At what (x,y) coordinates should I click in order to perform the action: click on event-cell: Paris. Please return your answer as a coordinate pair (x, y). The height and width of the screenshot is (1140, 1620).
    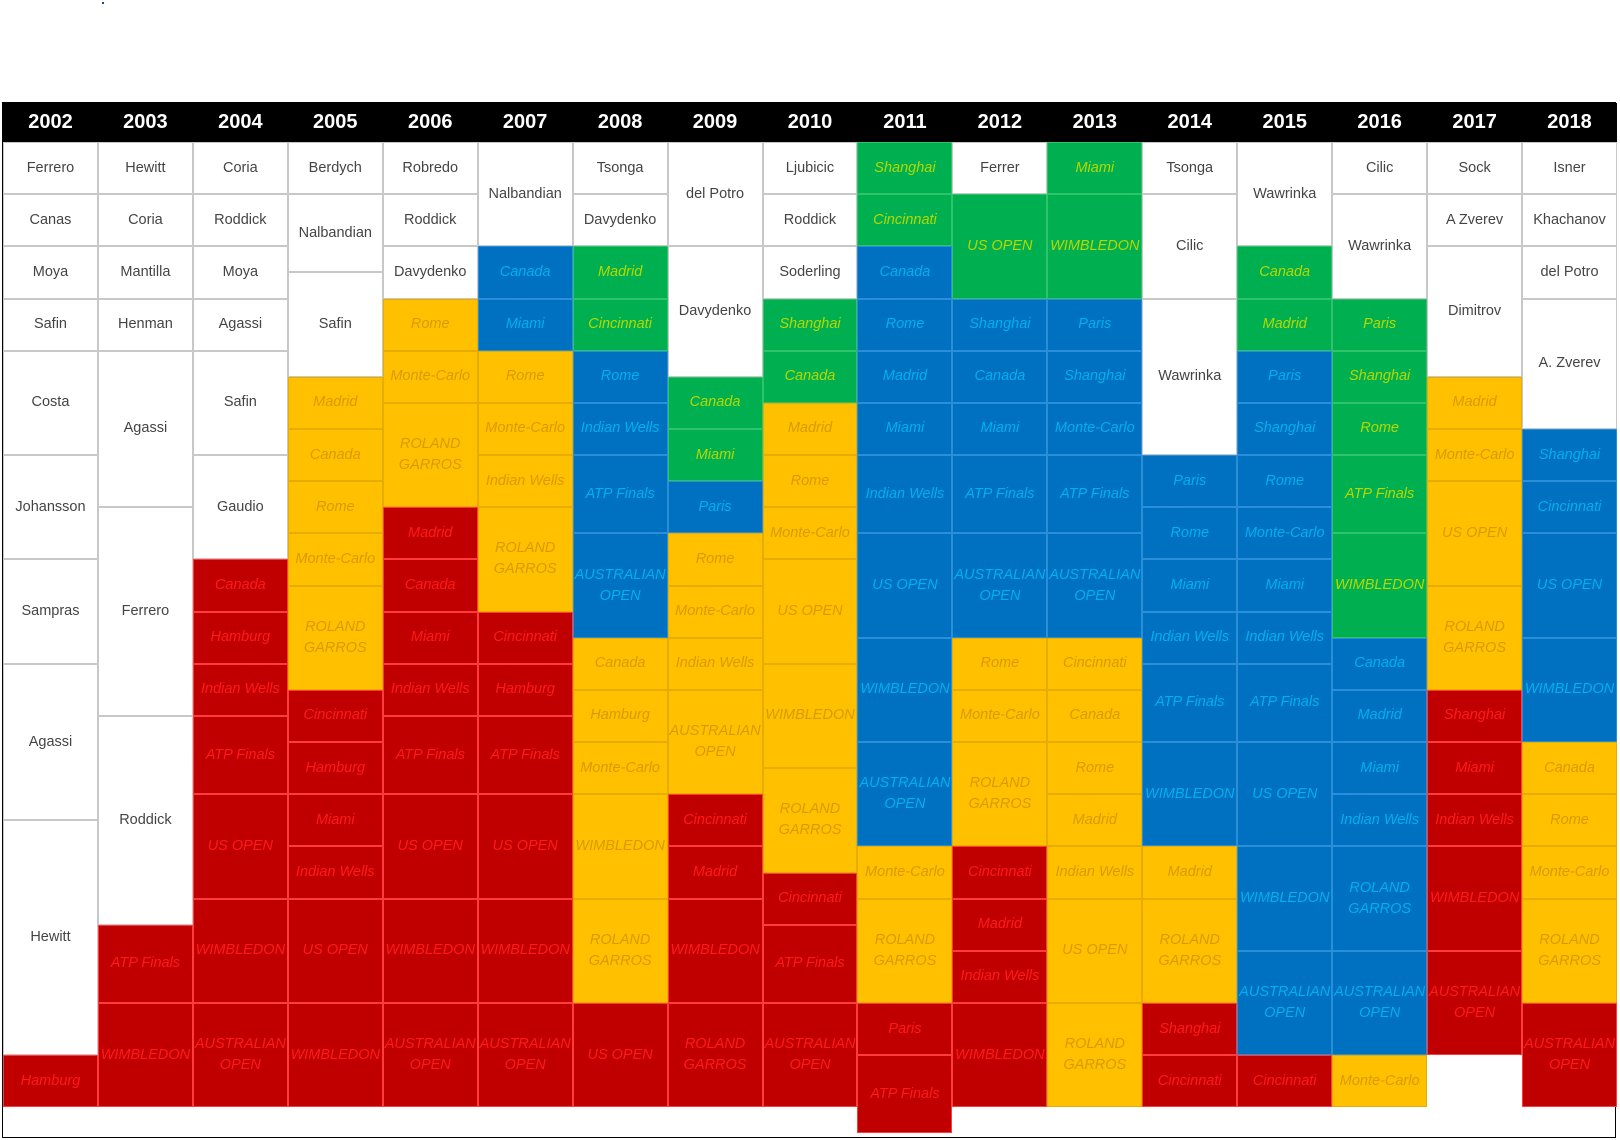
    Looking at the image, I should click on (1190, 481).